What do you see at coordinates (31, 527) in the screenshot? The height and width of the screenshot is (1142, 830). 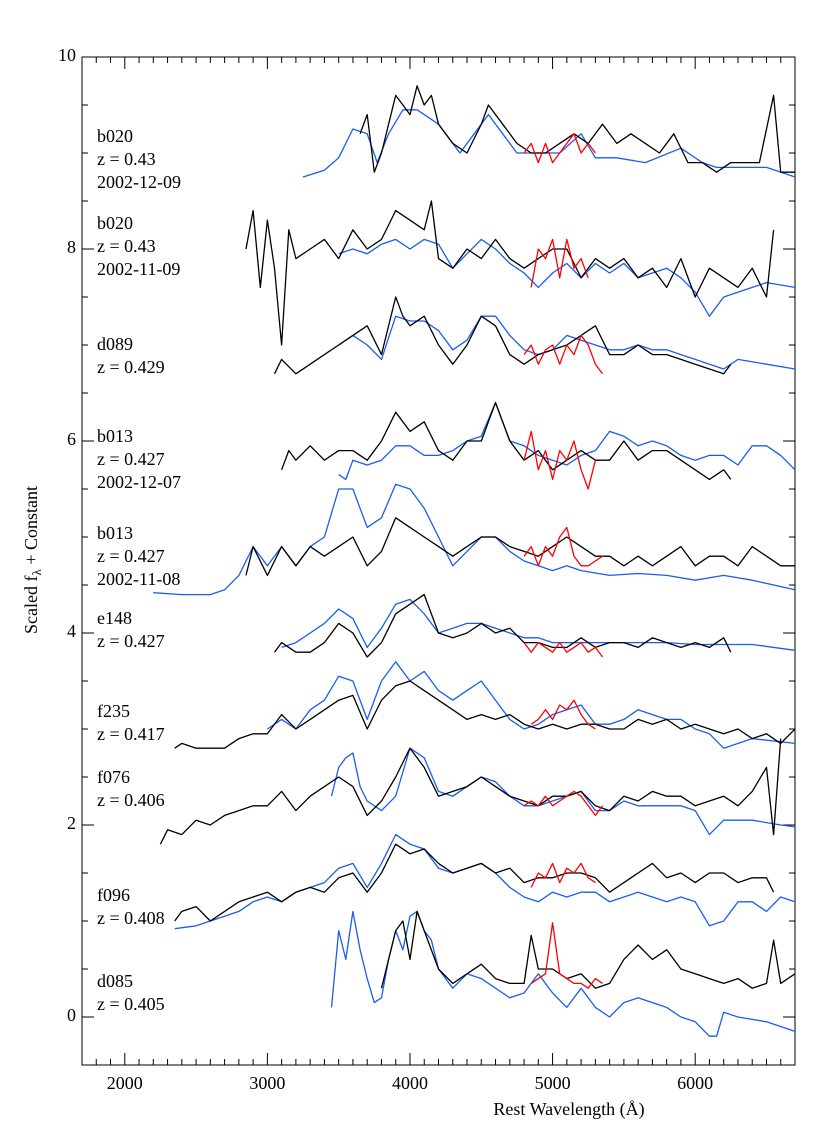 I see `y-label-part: + Constant` at bounding box center [31, 527].